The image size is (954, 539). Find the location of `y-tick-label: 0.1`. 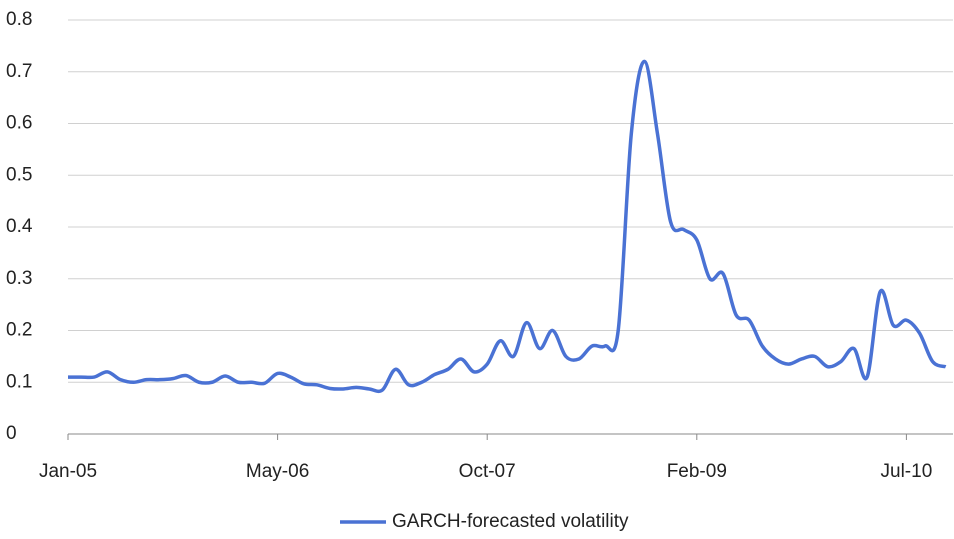

y-tick-label: 0.1 is located at coordinates (19, 381).